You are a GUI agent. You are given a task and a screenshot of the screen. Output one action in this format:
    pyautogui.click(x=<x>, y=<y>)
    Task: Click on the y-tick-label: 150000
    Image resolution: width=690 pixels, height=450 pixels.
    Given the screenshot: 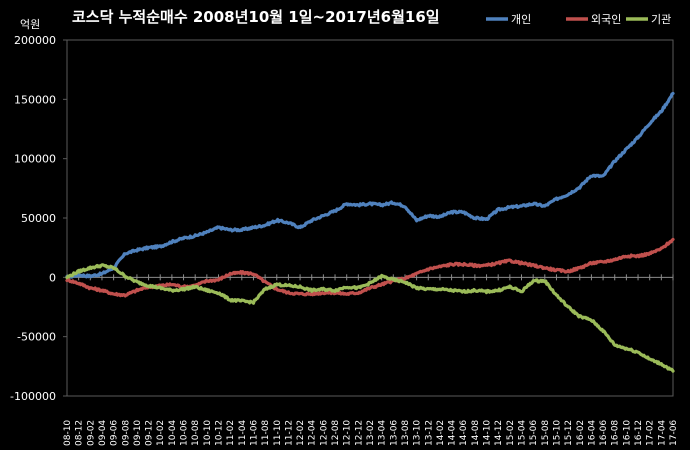 What is the action you would take?
    pyautogui.click(x=35, y=99)
    